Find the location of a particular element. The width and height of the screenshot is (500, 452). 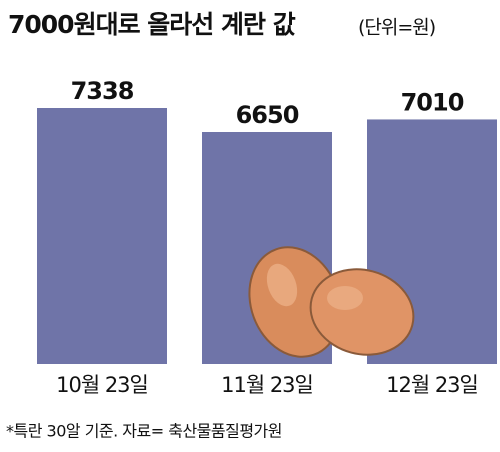

bar is located at coordinates (102, 236).